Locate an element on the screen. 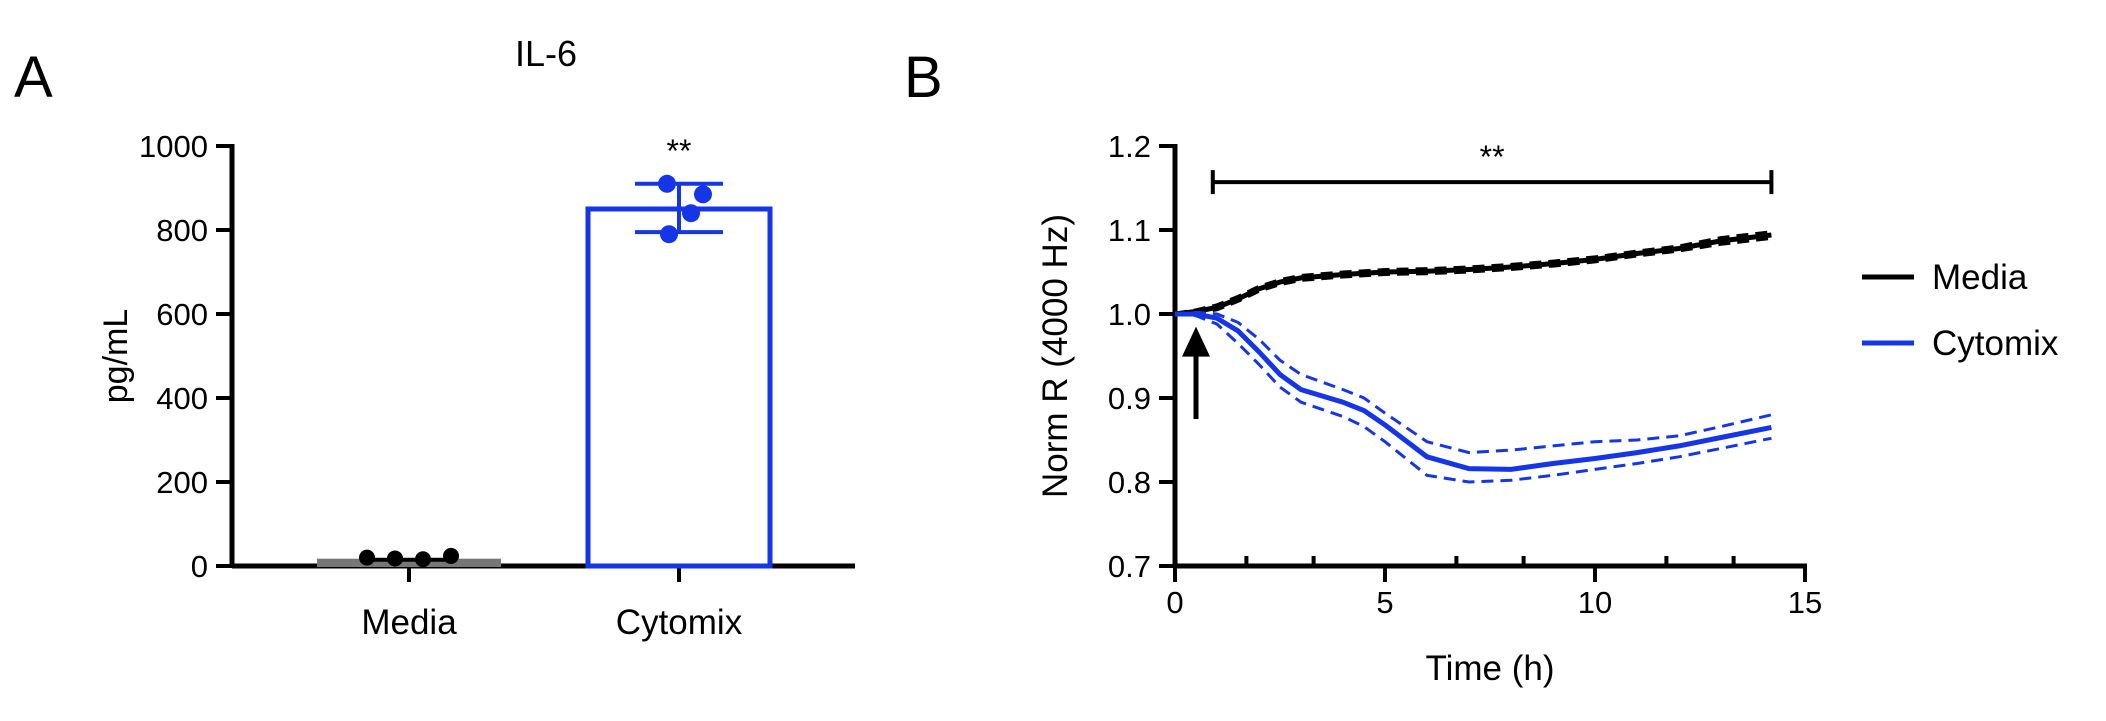 The width and height of the screenshot is (2106, 721). y-tick-label: 600 is located at coordinates (182, 314).